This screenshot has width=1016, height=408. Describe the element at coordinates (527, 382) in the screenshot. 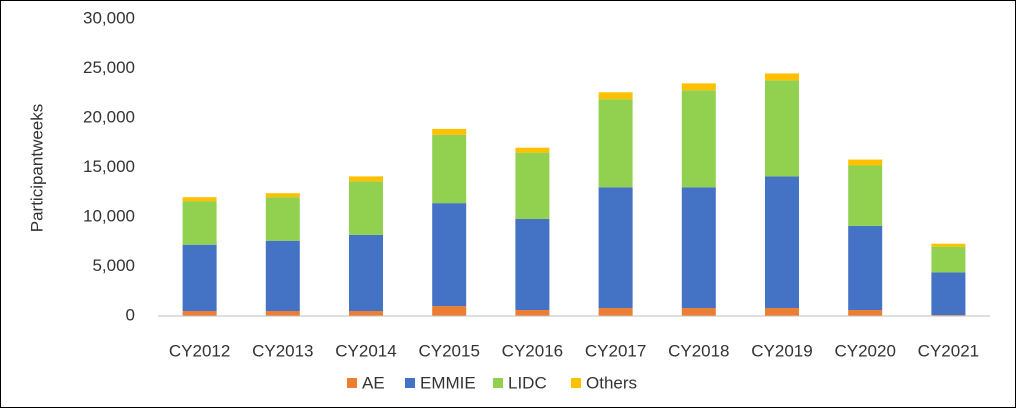

I see `legend-label: LIDC` at that location.